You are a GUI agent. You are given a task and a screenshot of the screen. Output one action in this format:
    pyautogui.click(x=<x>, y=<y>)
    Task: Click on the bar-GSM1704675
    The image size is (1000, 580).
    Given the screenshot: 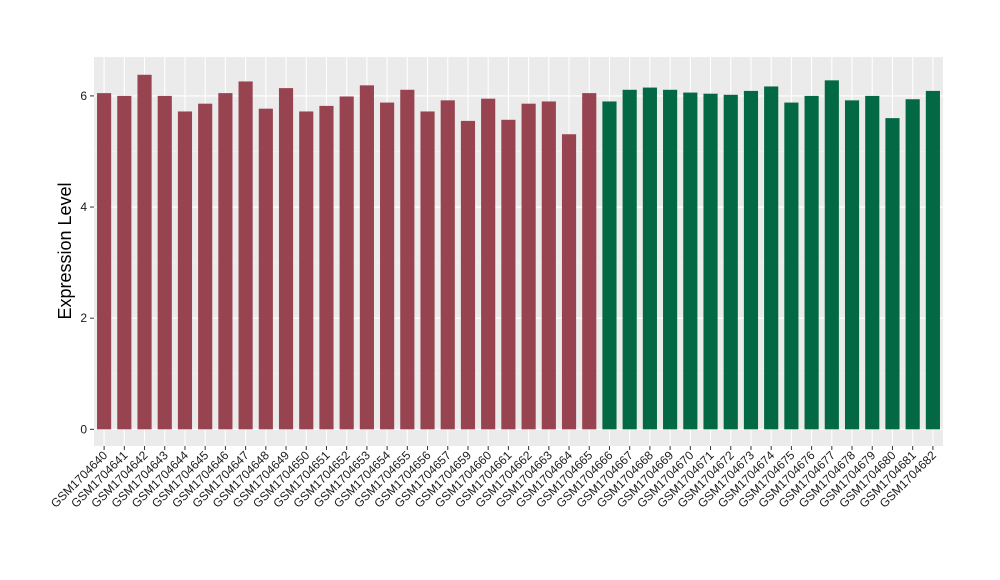 What is the action you would take?
    pyautogui.click(x=791, y=266)
    